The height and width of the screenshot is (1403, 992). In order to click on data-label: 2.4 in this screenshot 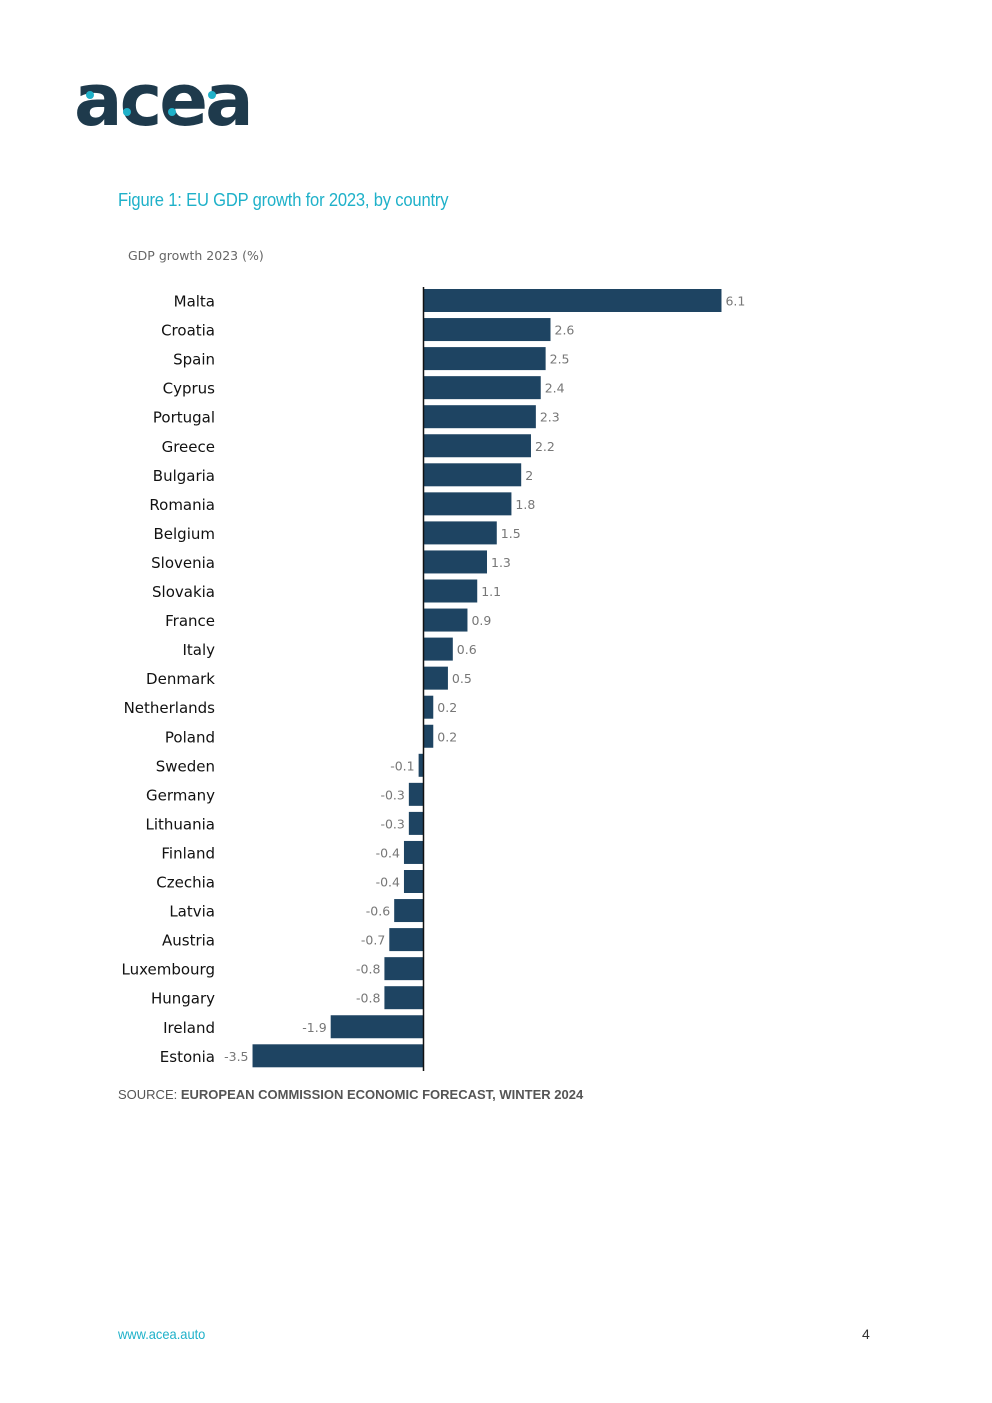, I will do `click(555, 388)`.